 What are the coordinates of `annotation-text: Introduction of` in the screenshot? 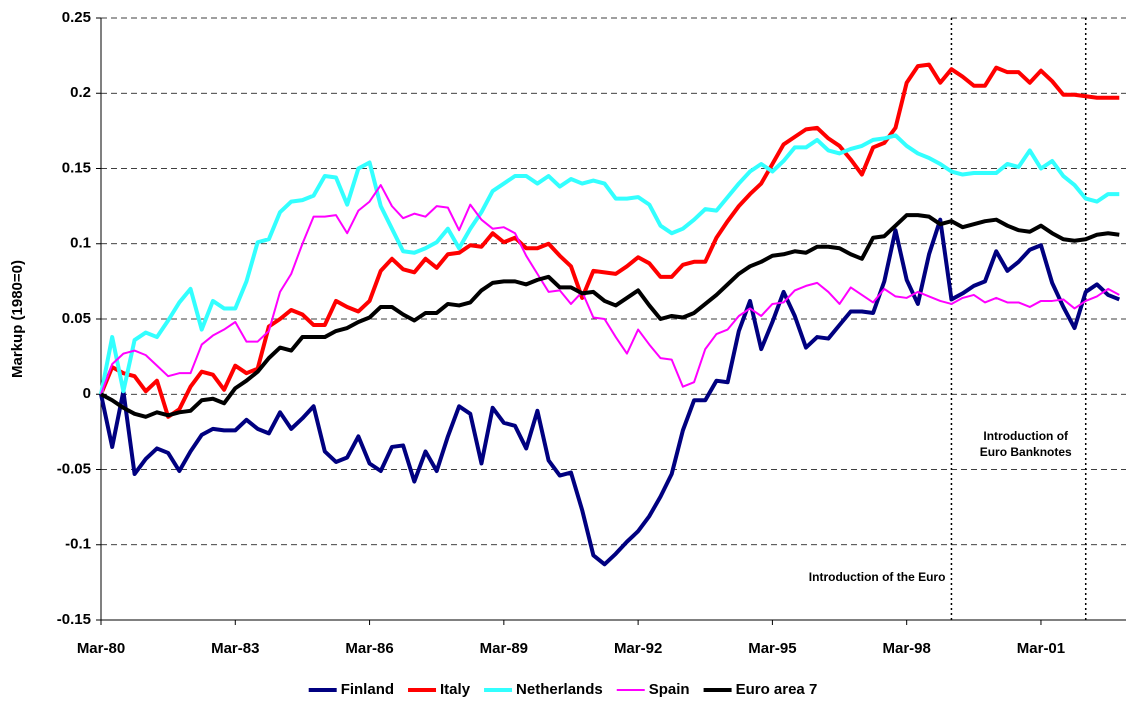 It's located at (1026, 436).